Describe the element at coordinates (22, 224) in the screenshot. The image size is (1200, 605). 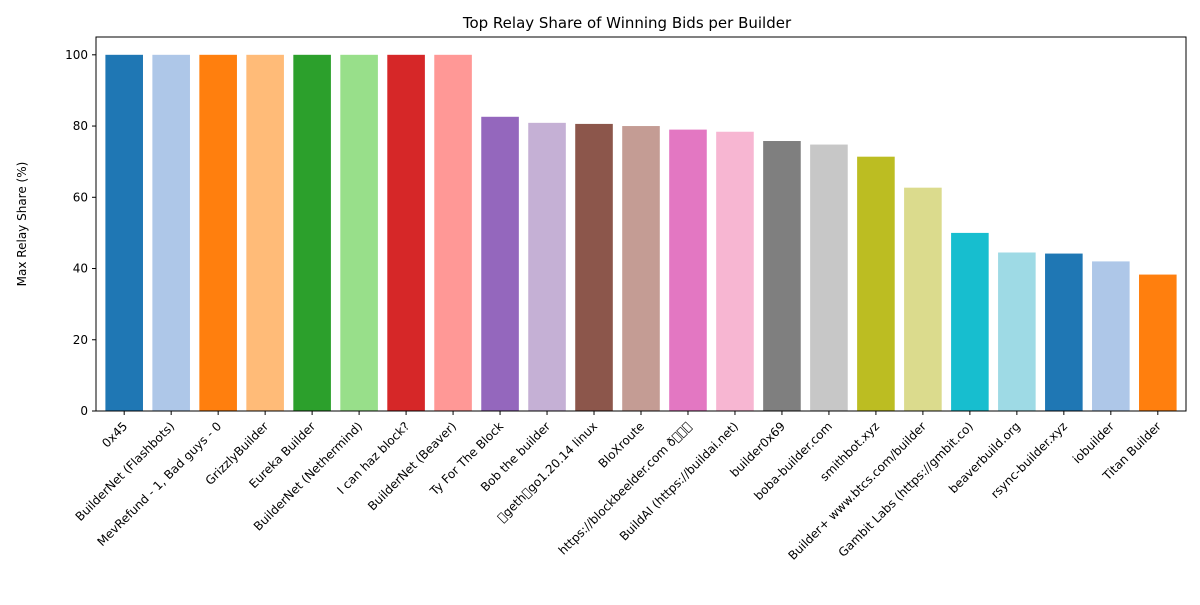
I see `y-axis-label: Max Relay Share (%)` at that location.